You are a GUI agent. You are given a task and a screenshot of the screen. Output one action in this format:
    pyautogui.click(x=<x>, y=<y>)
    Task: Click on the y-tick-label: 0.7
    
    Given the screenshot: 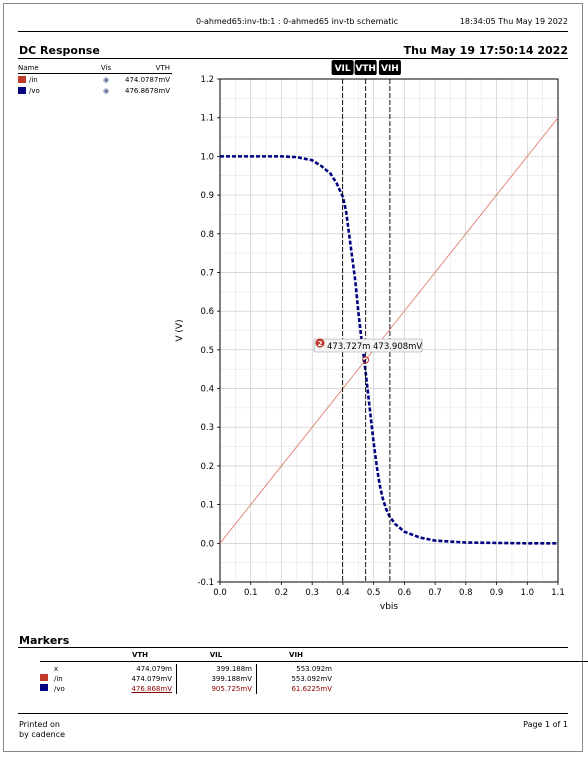 What is the action you would take?
    pyautogui.click(x=207, y=273)
    